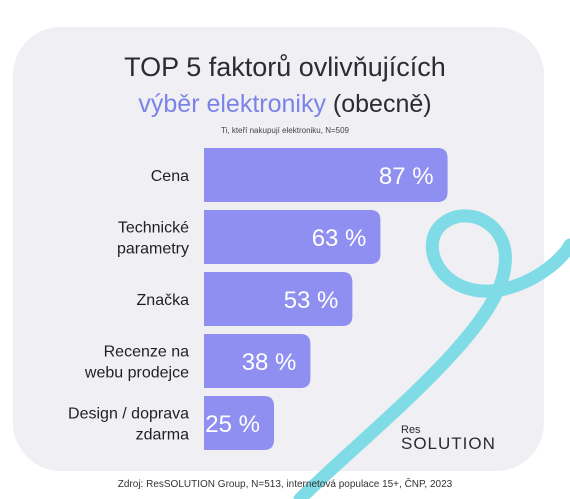  I want to click on bar-value-label: 63 %, so click(339, 238).